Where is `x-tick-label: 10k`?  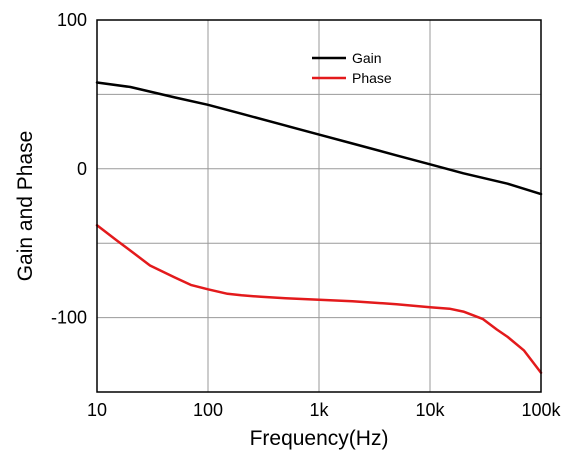 x-tick-label: 10k is located at coordinates (430, 410).